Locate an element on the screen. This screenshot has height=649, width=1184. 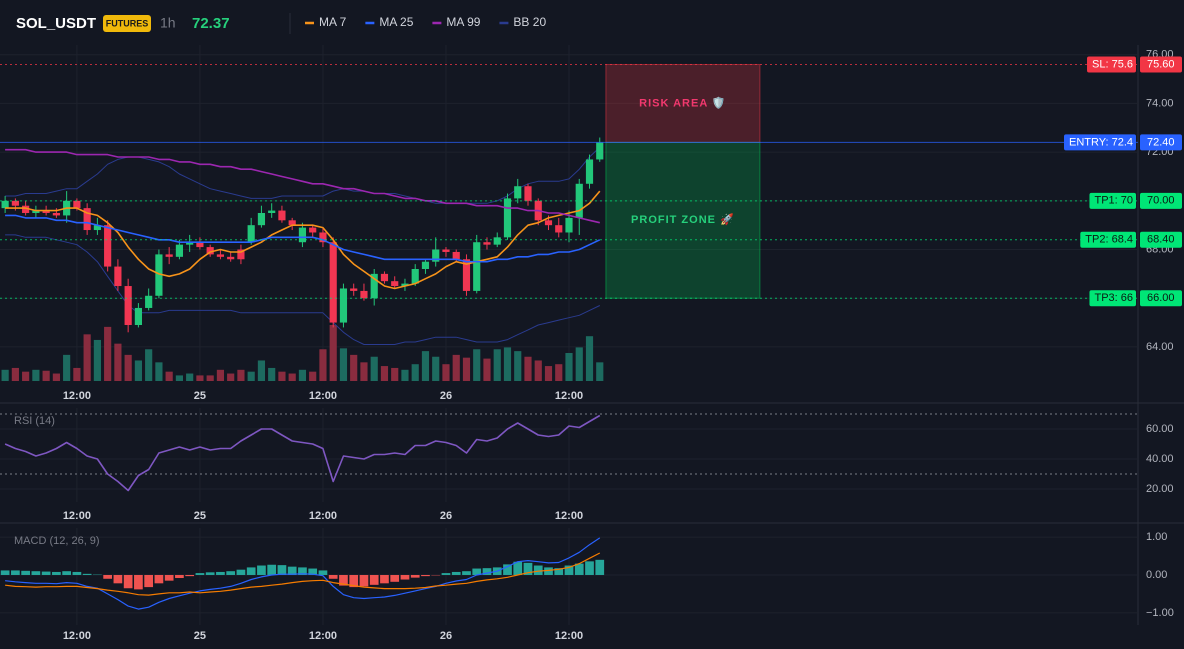
panel-title: RSI (14) is located at coordinates (34, 421).